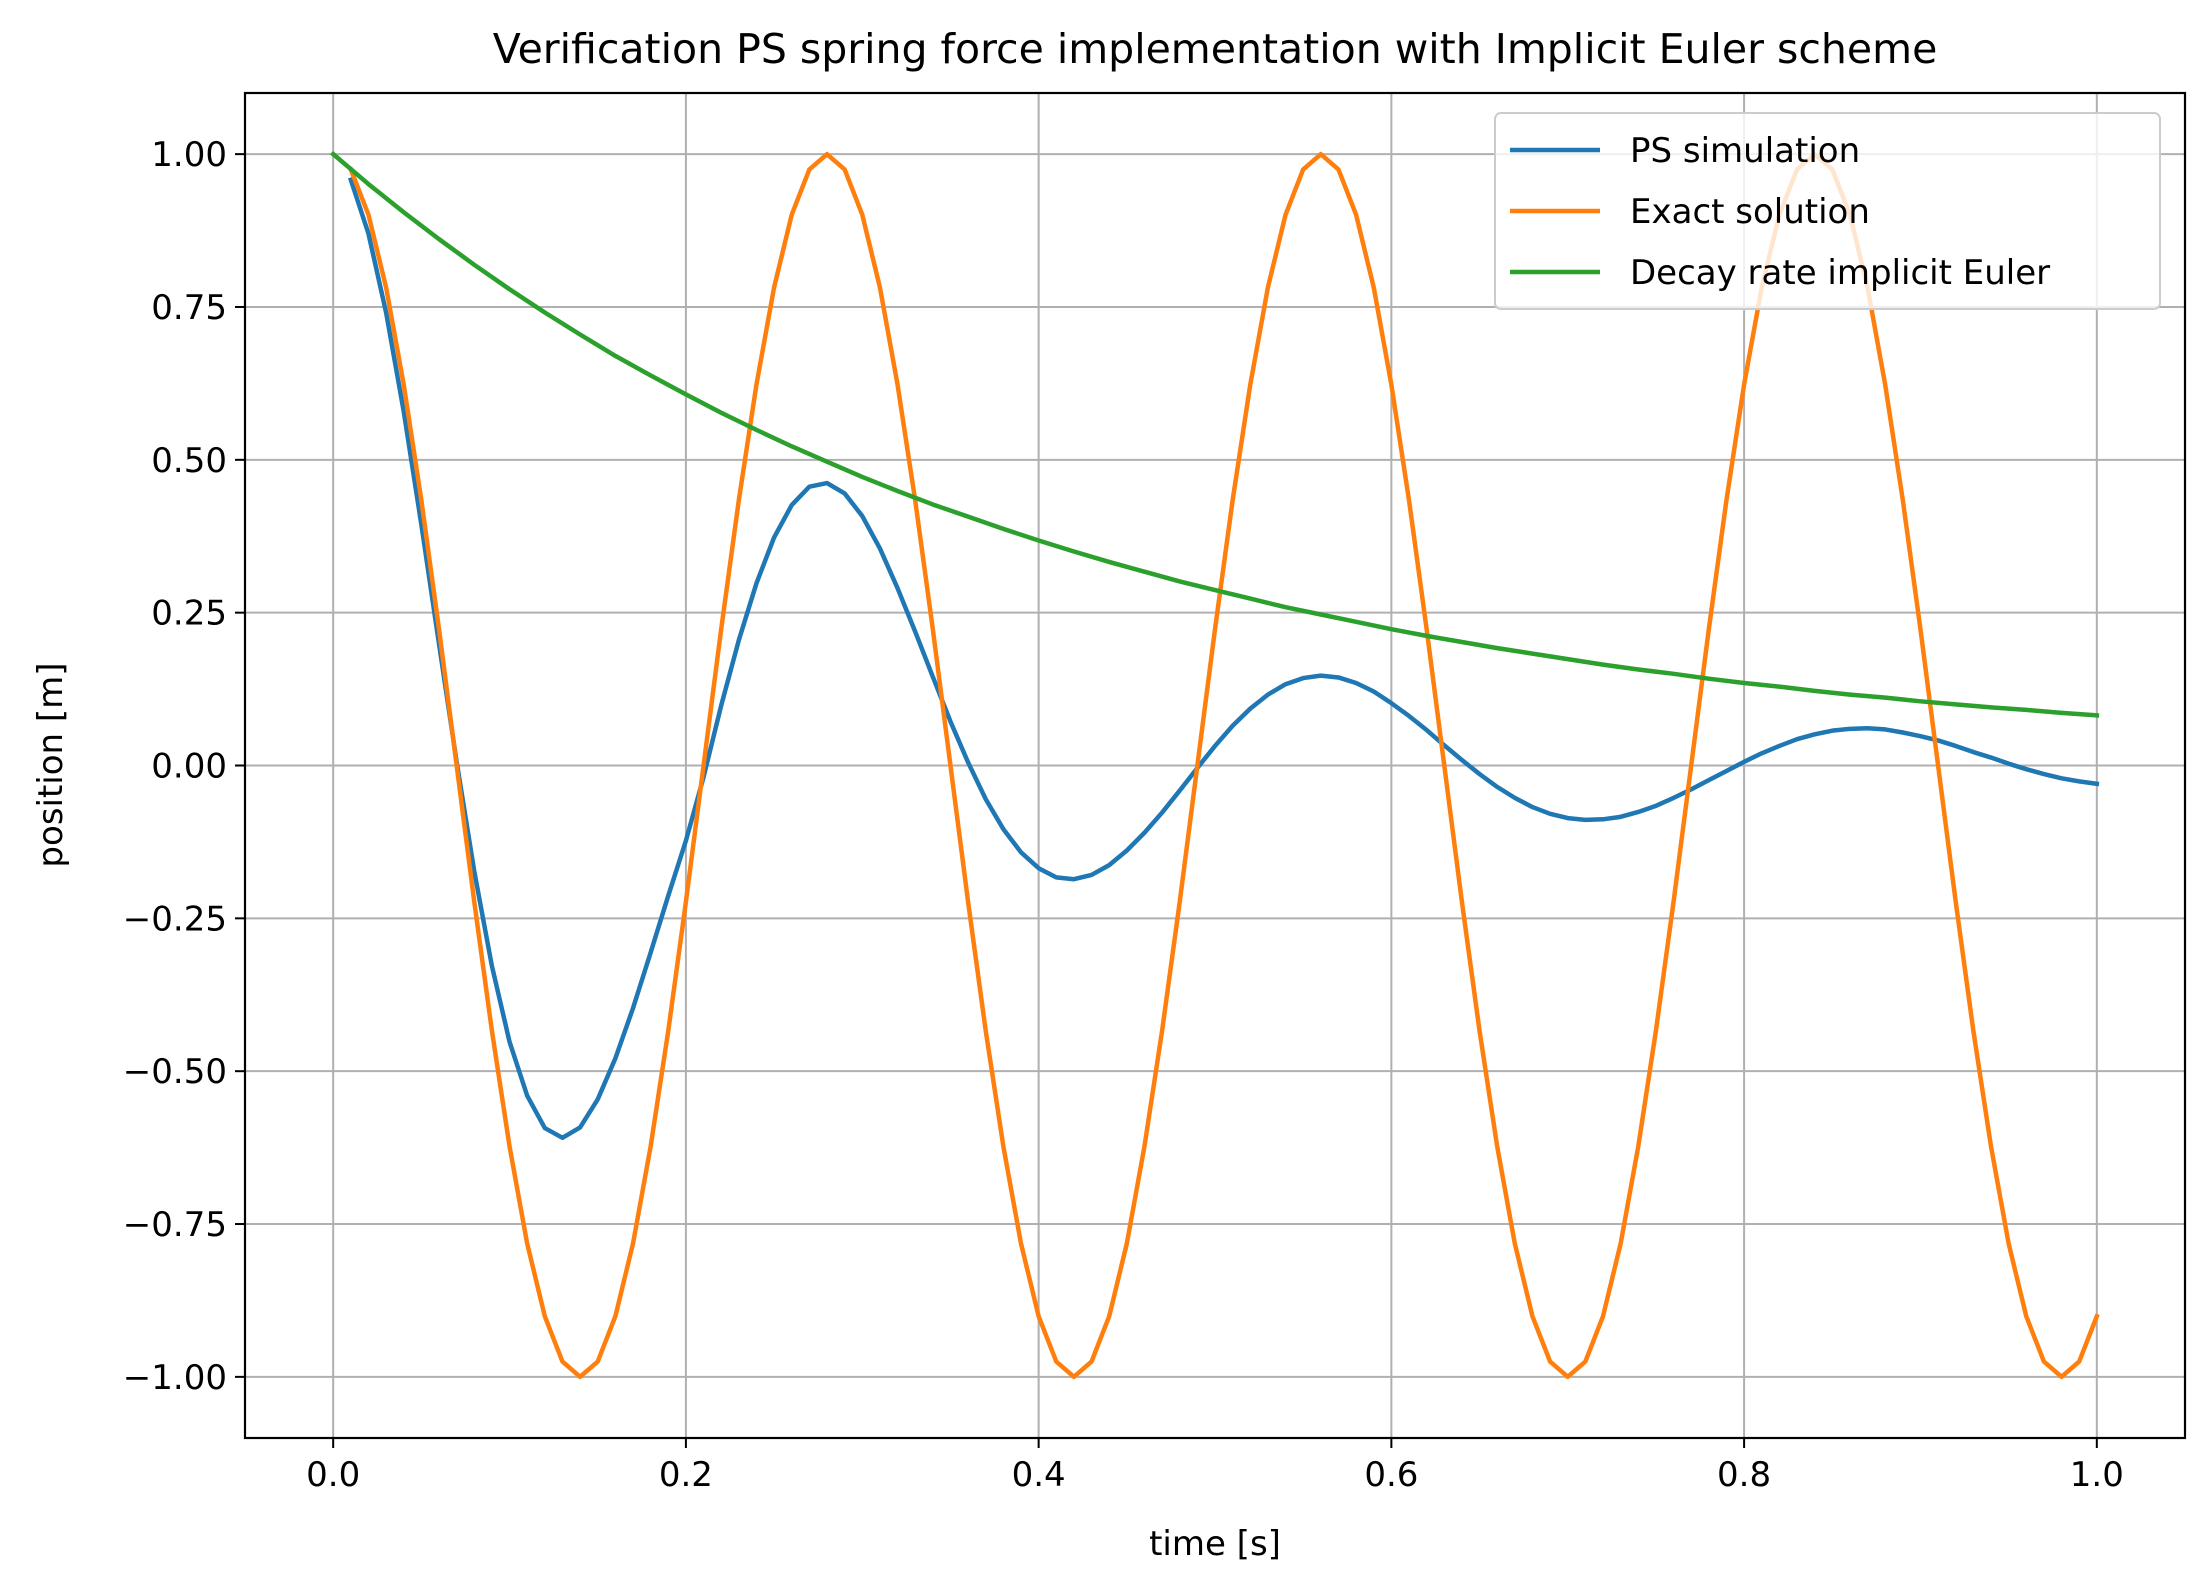 Image resolution: width=2203 pixels, height=1592 pixels. I want to click on y-tick-label: −1.00, so click(175, 1378).